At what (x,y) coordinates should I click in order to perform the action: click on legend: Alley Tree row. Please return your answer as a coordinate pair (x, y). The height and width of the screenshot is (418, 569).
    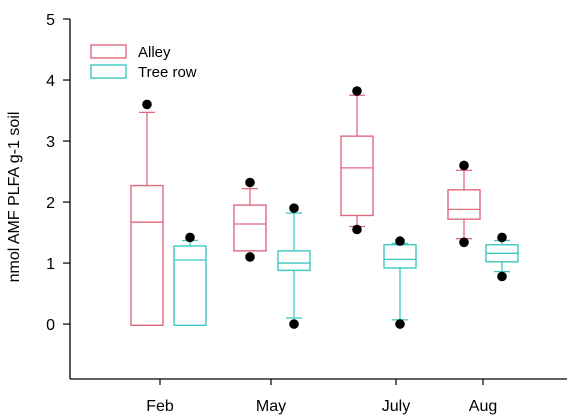
    Looking at the image, I should click on (143, 62).